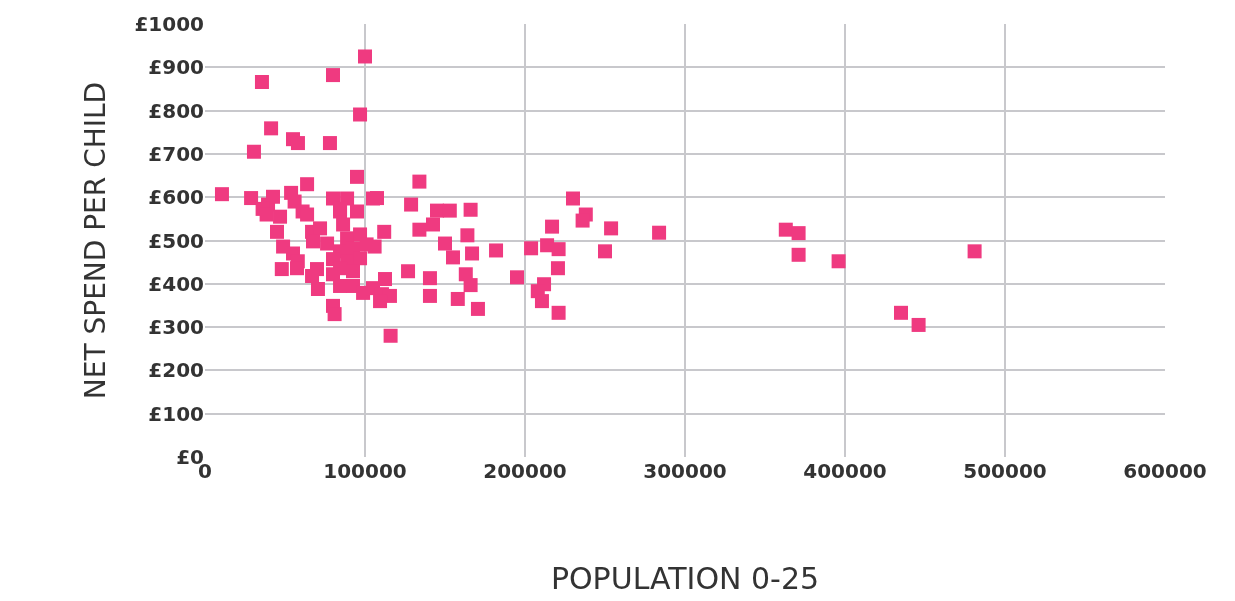 This screenshot has width=1235, height=601. What do you see at coordinates (1005, 471) in the screenshot?
I see `x-tick-label: 500000` at bounding box center [1005, 471].